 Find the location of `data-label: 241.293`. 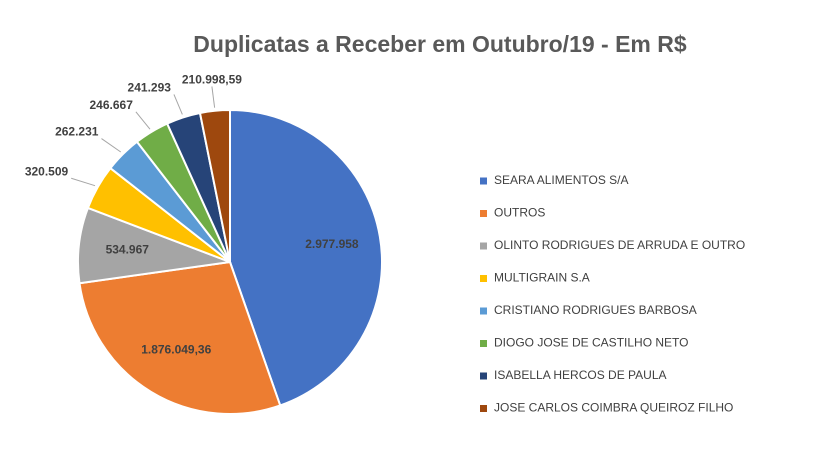

data-label: 241.293 is located at coordinates (150, 88).